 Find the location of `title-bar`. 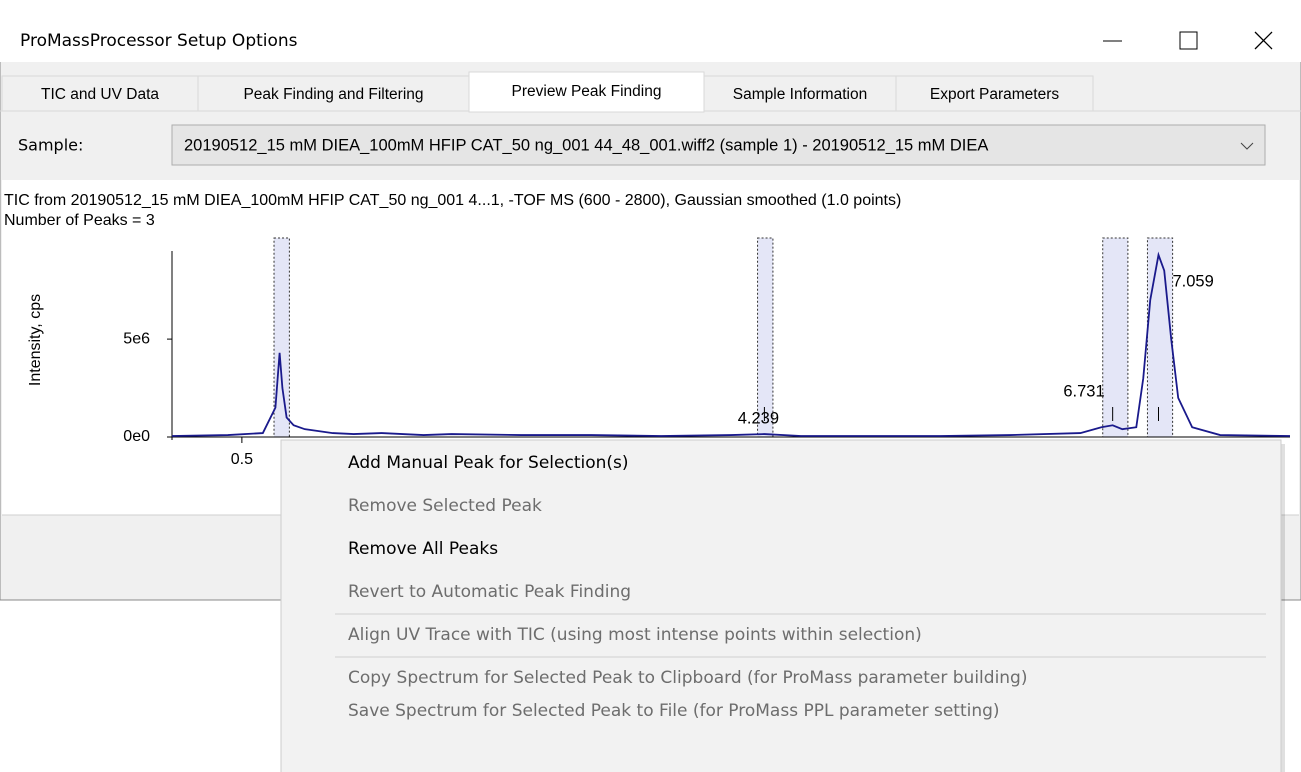

title-bar is located at coordinates (650, 31).